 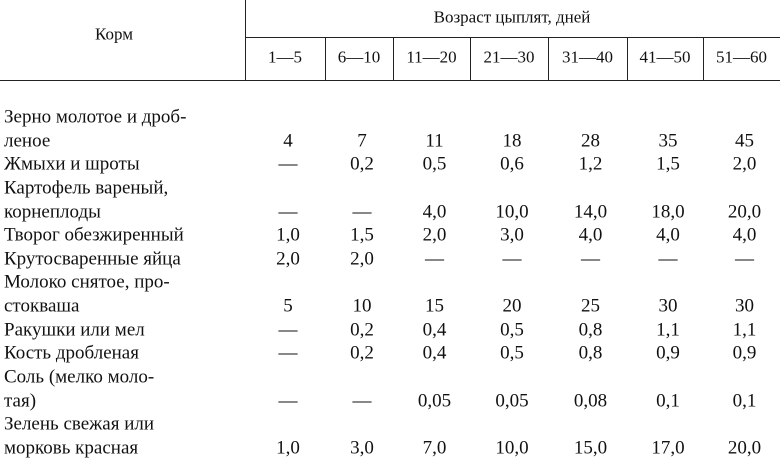 What do you see at coordinates (590, 212) in the screenshot?
I see `cell-value: 14,0` at bounding box center [590, 212].